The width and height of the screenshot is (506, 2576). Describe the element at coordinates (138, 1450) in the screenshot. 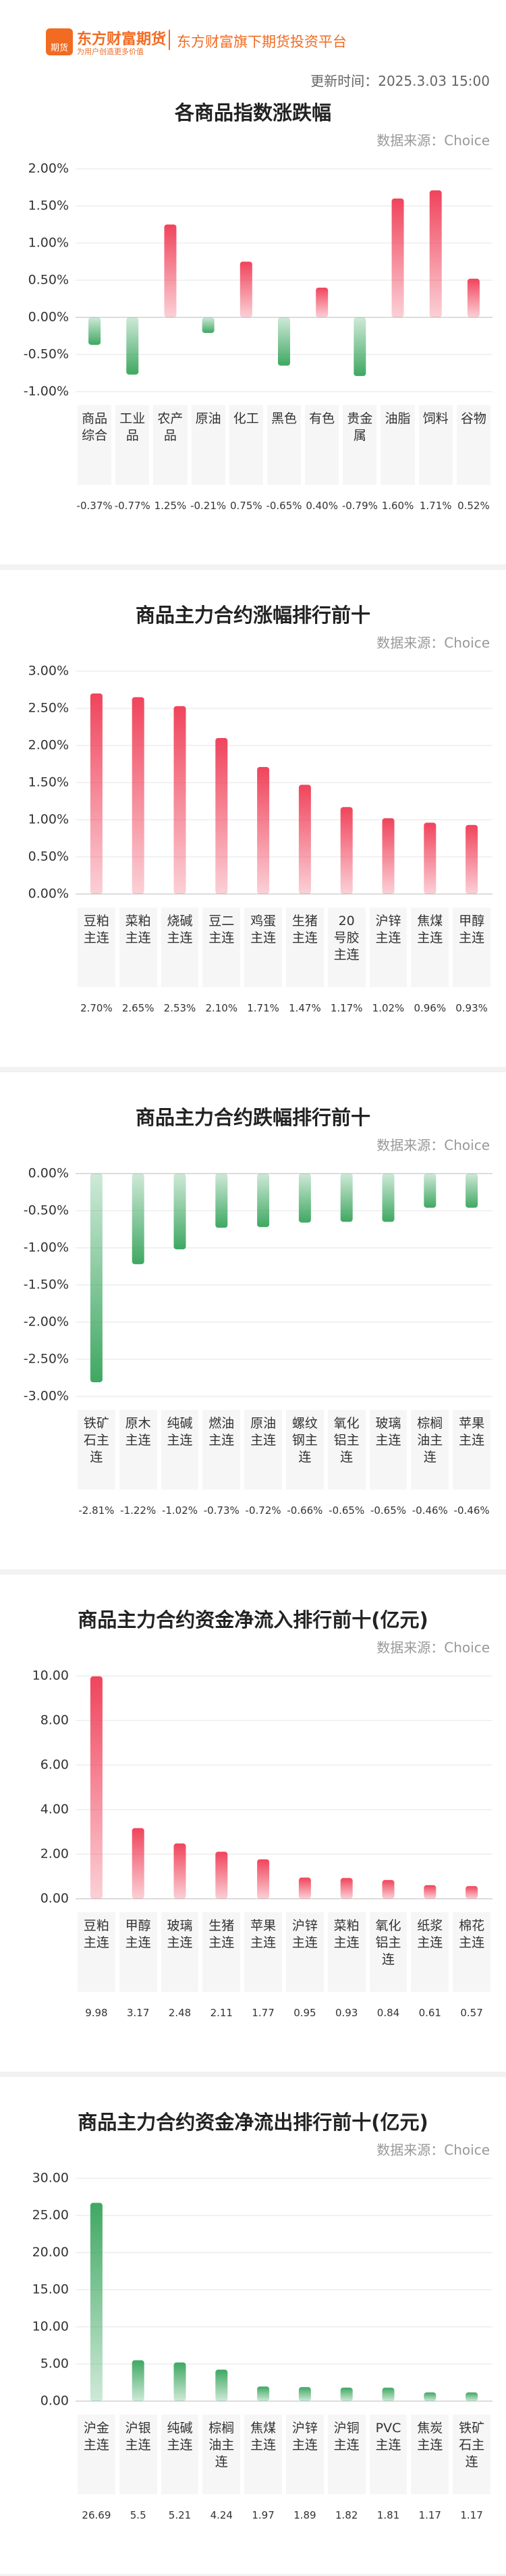

I see `category-label: 原木主连` at that location.